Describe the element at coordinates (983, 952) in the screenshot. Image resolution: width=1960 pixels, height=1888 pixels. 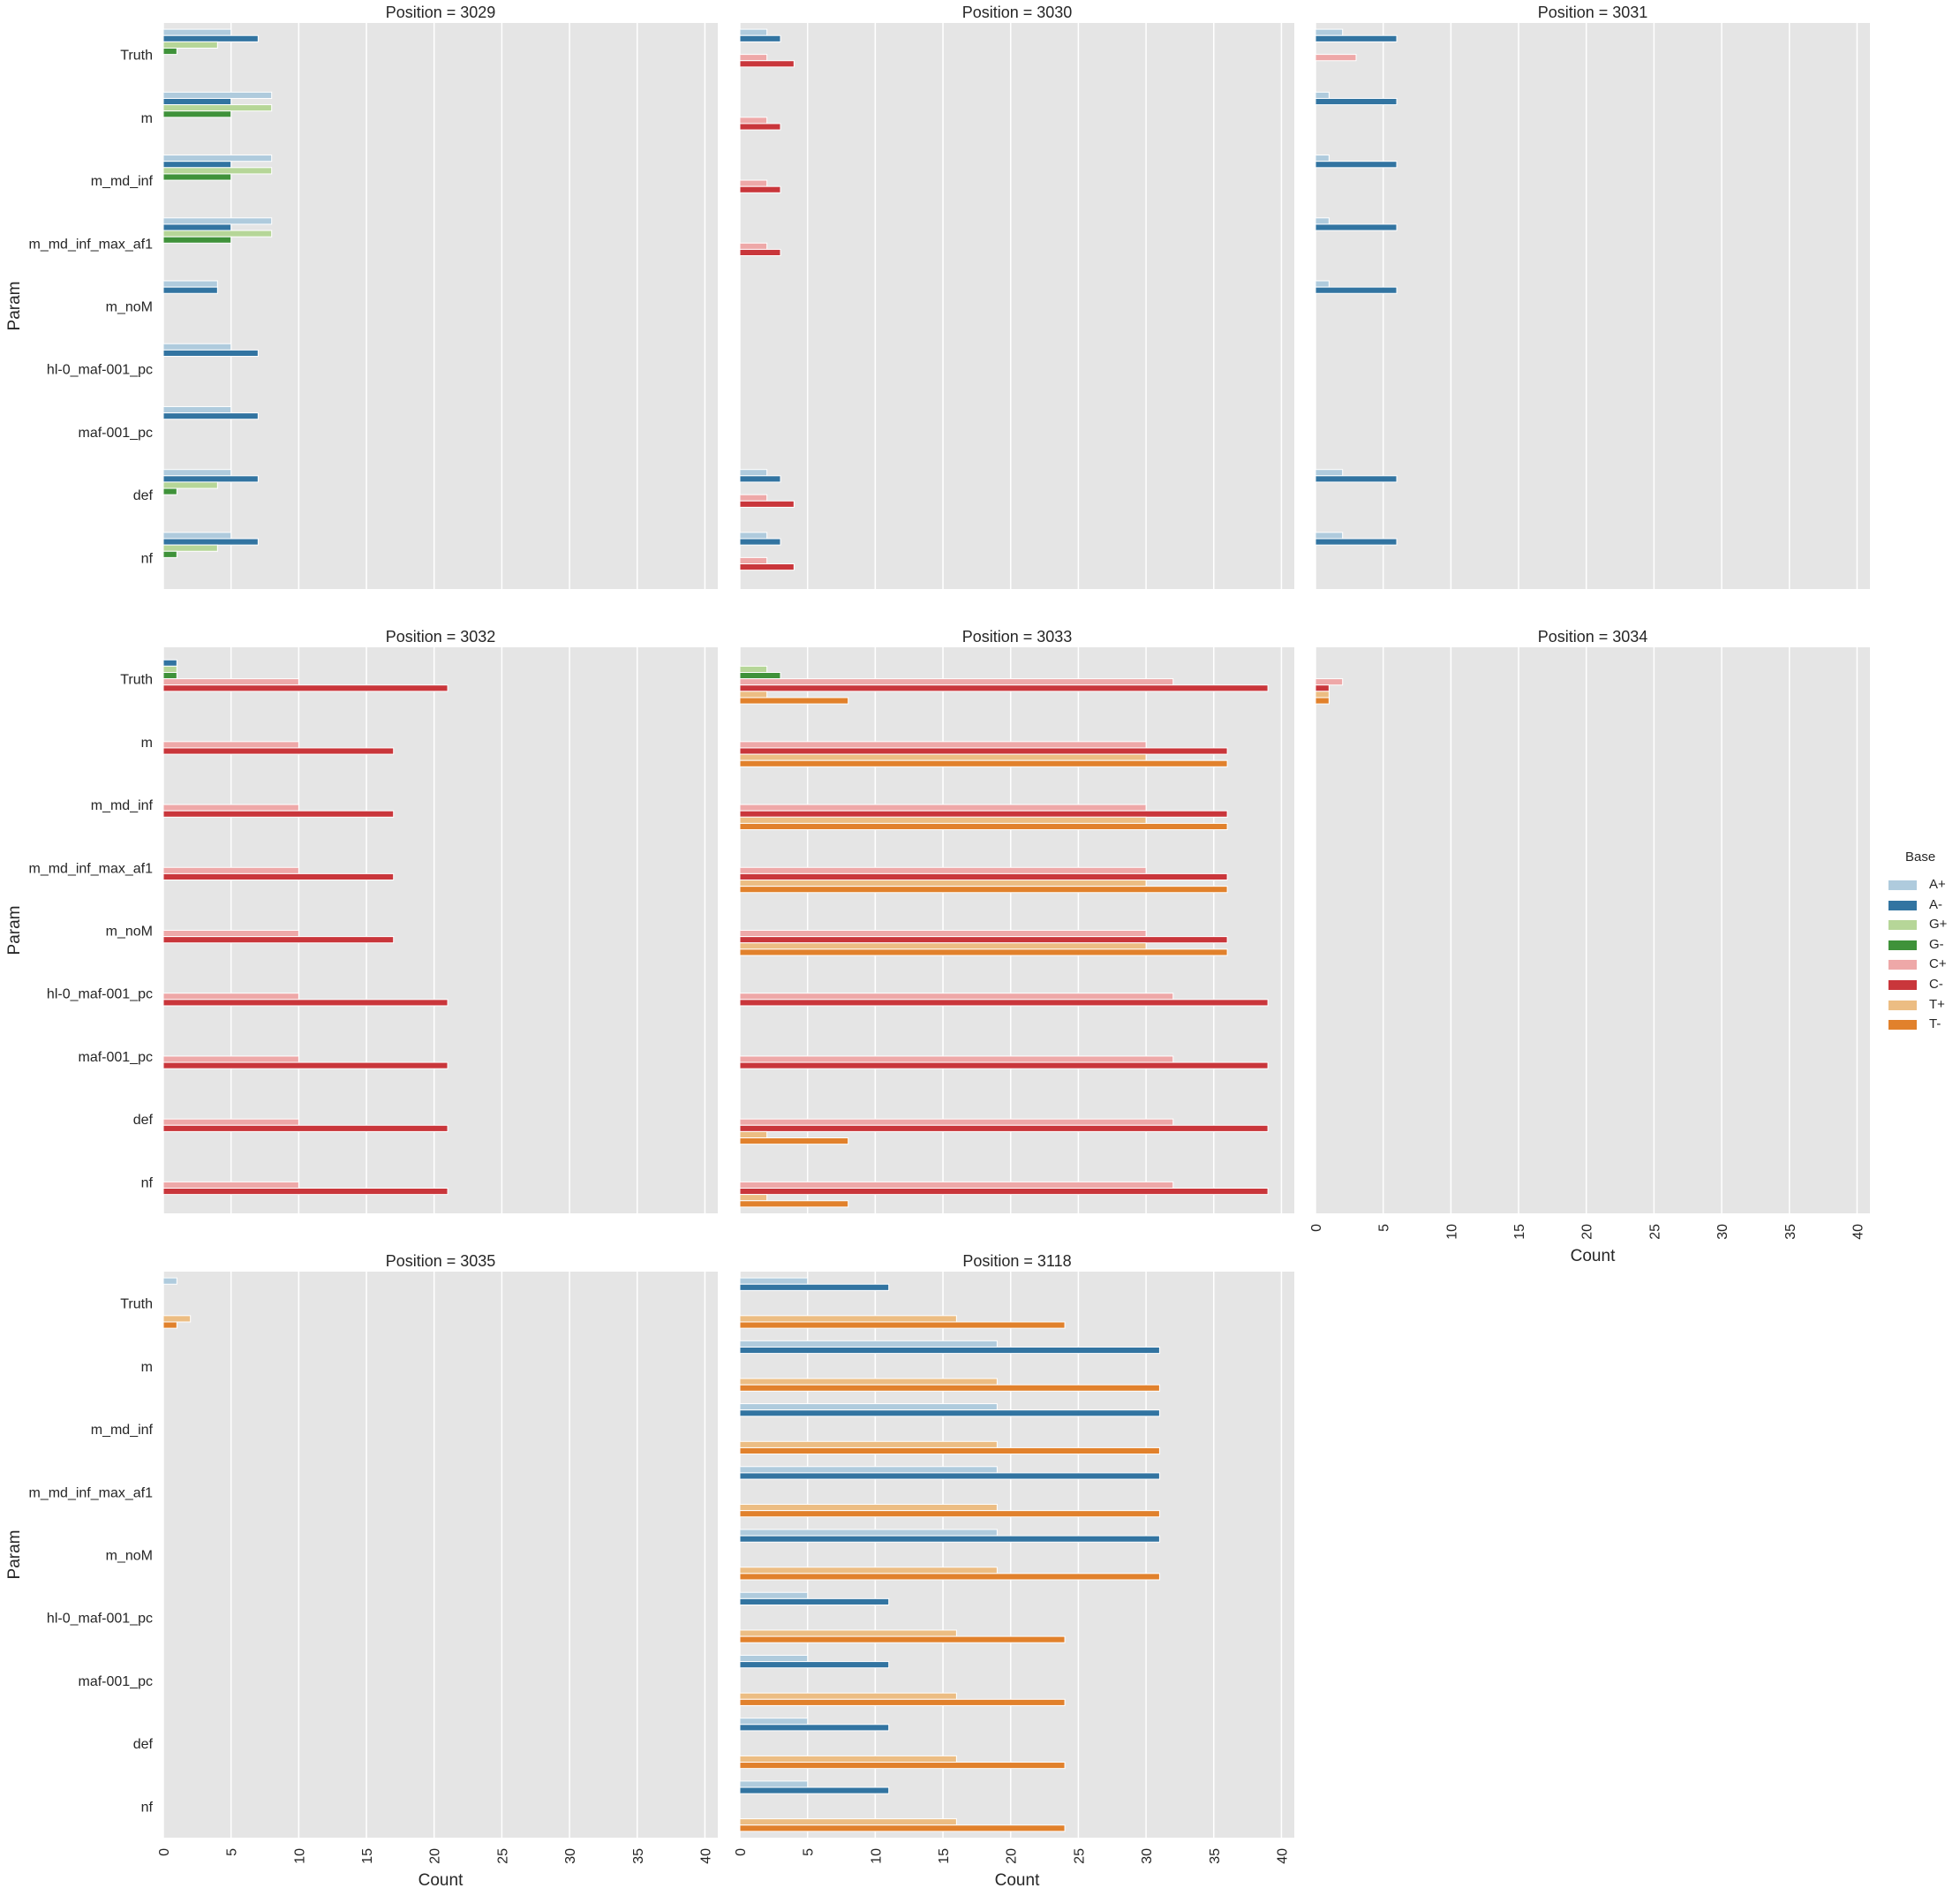
I see `bar-m_noM-T-` at that location.